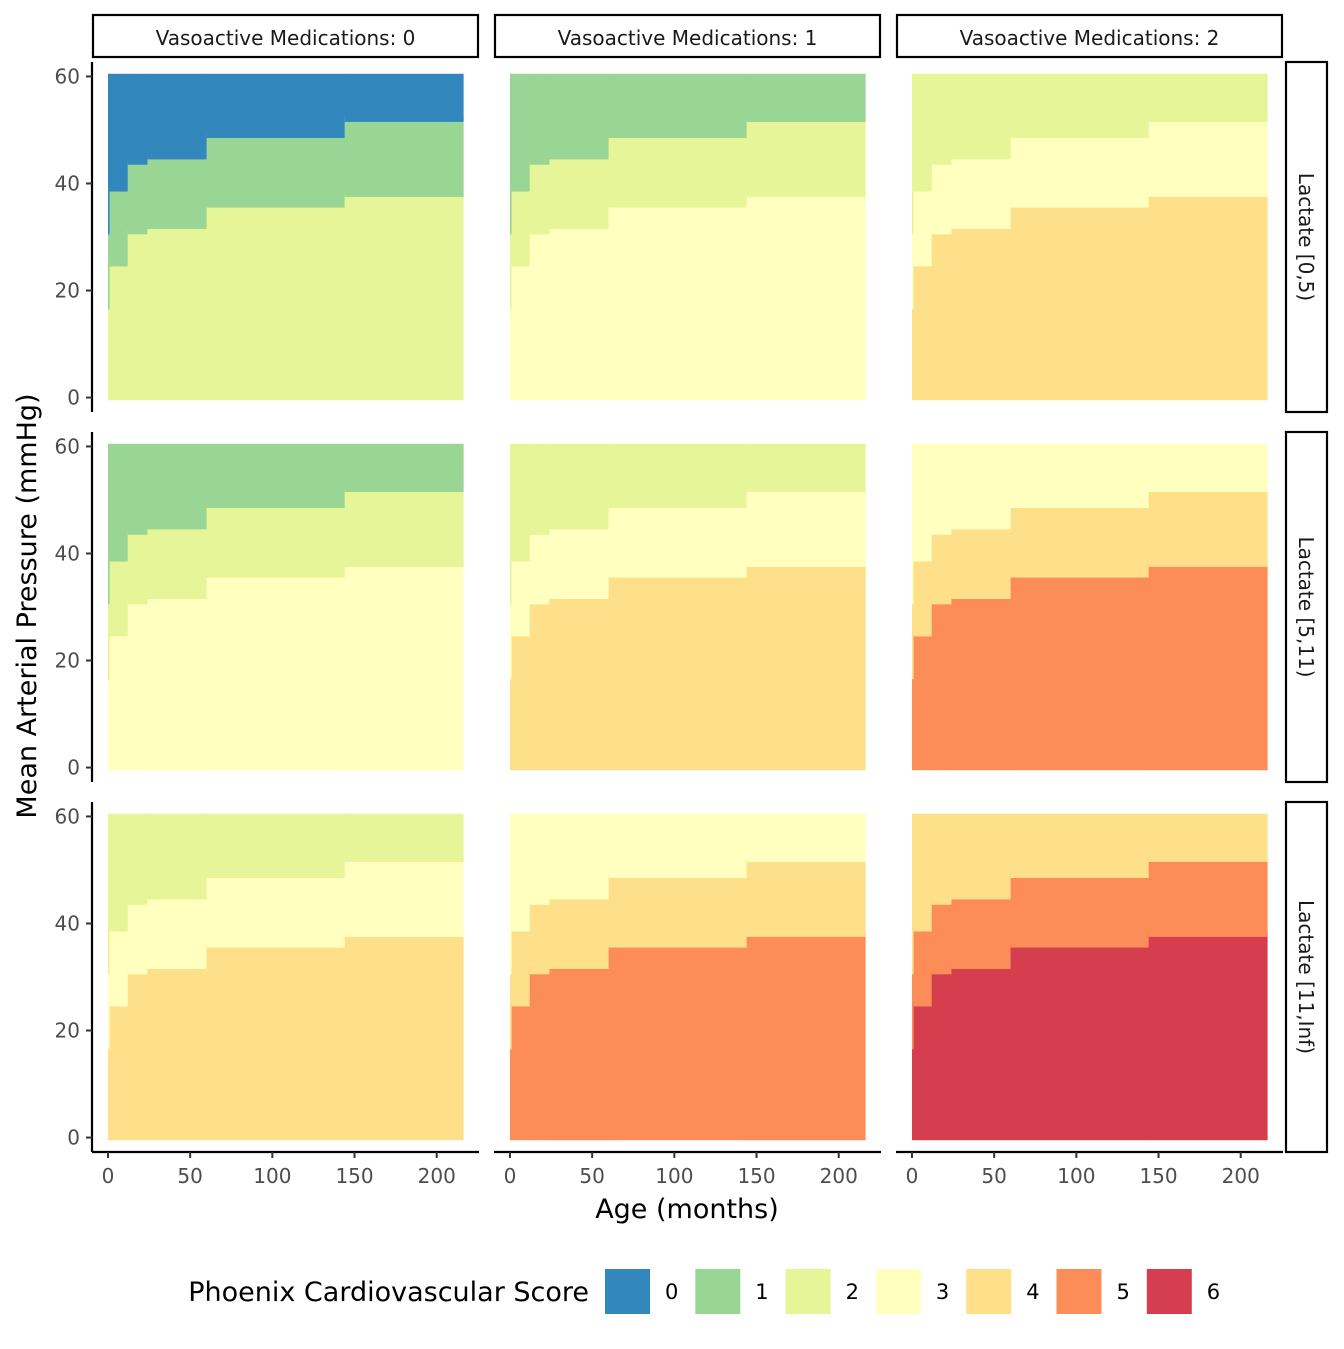 The height and width of the screenshot is (1349, 1344). Describe the element at coordinates (678, 105) in the screenshot. I see `tile-r0-c1-bin4-high` at that location.